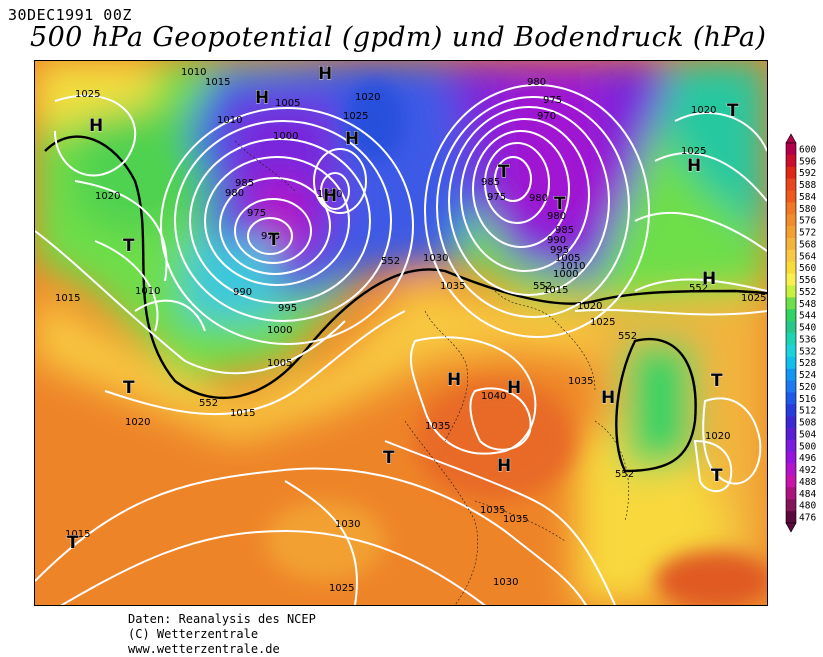  What do you see at coordinates (807, 197) in the screenshot?
I see `scale-label: 584` at bounding box center [807, 197].